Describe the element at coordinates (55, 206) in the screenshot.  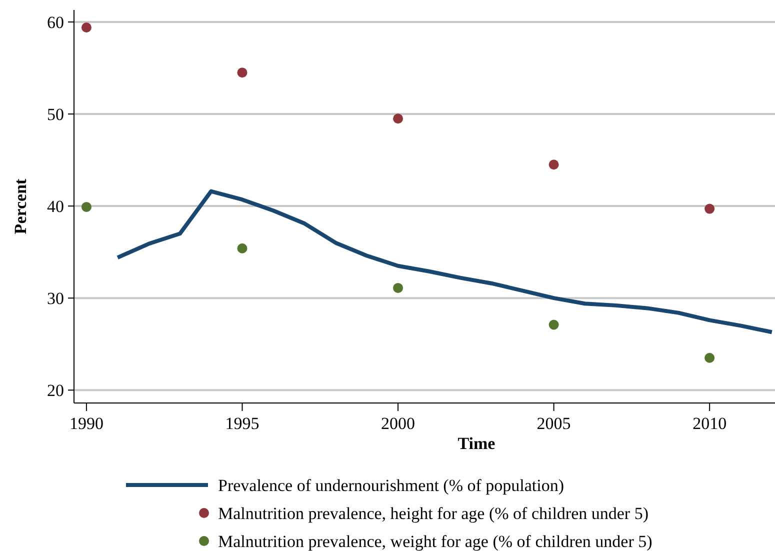
I see `y-tick-label: 40` at that location.